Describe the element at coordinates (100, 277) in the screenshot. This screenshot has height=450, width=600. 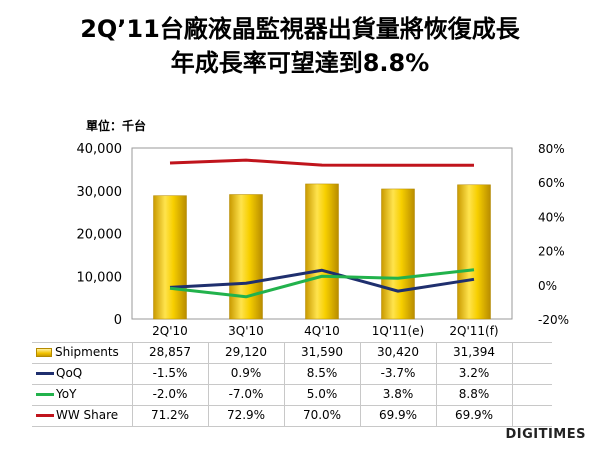
I see `left-axis-tick-label: 10,000` at that location.